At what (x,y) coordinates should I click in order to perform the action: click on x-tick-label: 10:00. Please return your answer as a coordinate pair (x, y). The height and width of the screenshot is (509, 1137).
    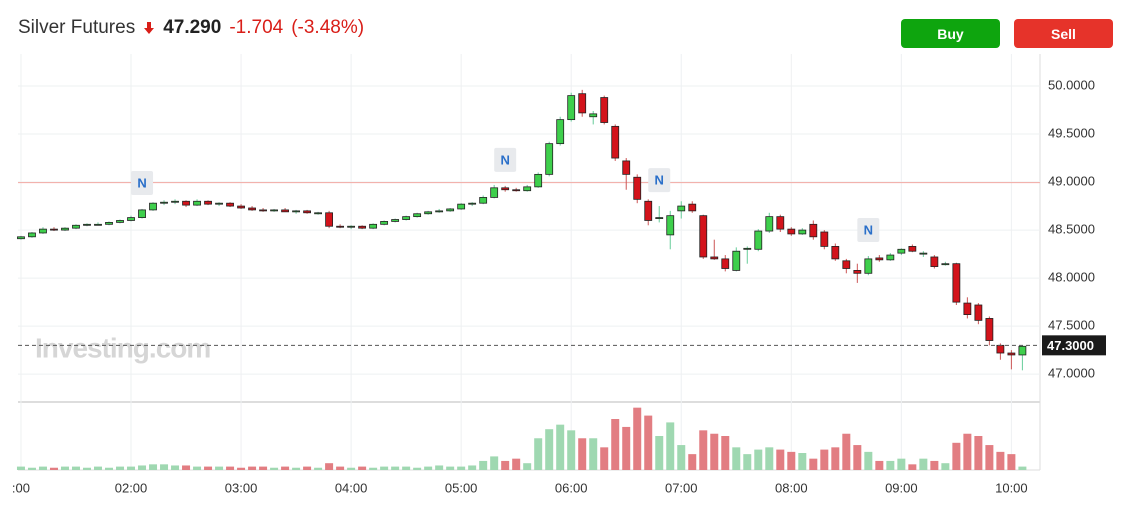
    Looking at the image, I should click on (1011, 487).